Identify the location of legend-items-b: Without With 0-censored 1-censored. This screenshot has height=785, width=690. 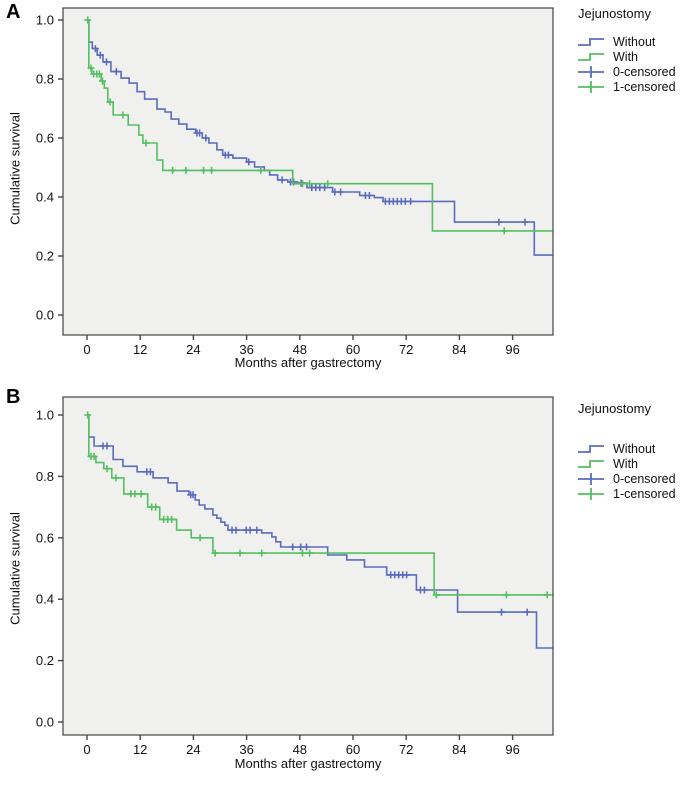
(632, 471).